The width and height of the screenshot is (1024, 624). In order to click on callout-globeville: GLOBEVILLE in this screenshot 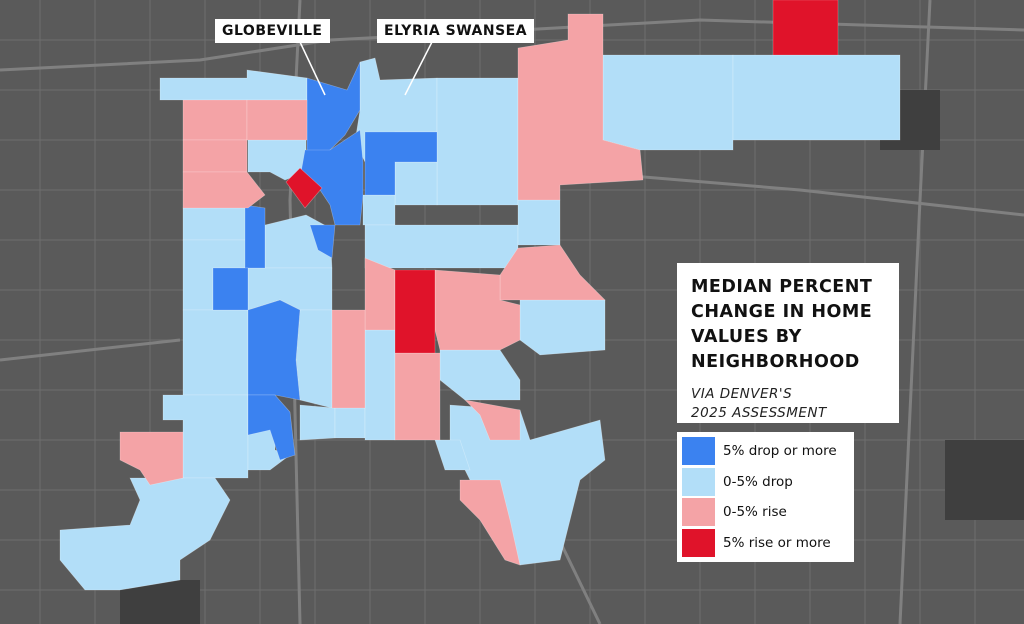, I will do `click(272, 31)`.